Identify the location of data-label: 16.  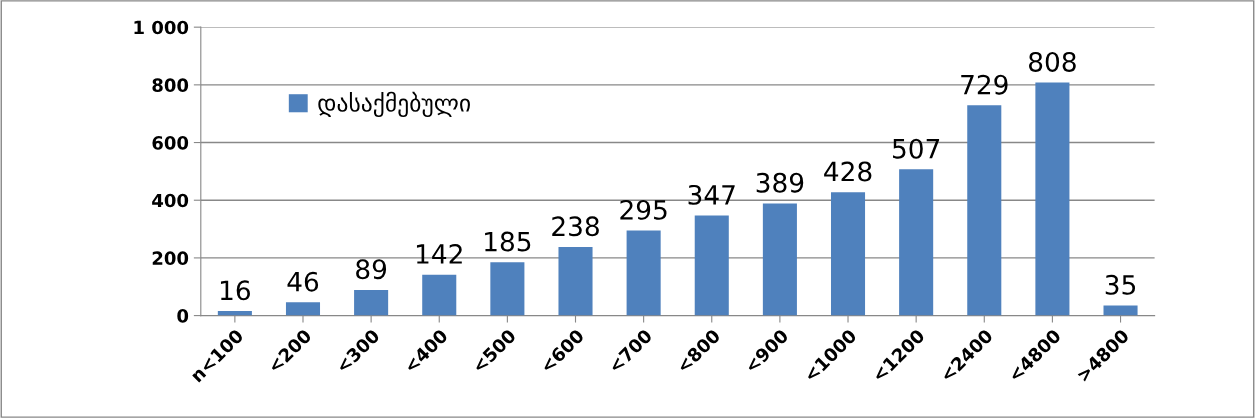
(235, 290).